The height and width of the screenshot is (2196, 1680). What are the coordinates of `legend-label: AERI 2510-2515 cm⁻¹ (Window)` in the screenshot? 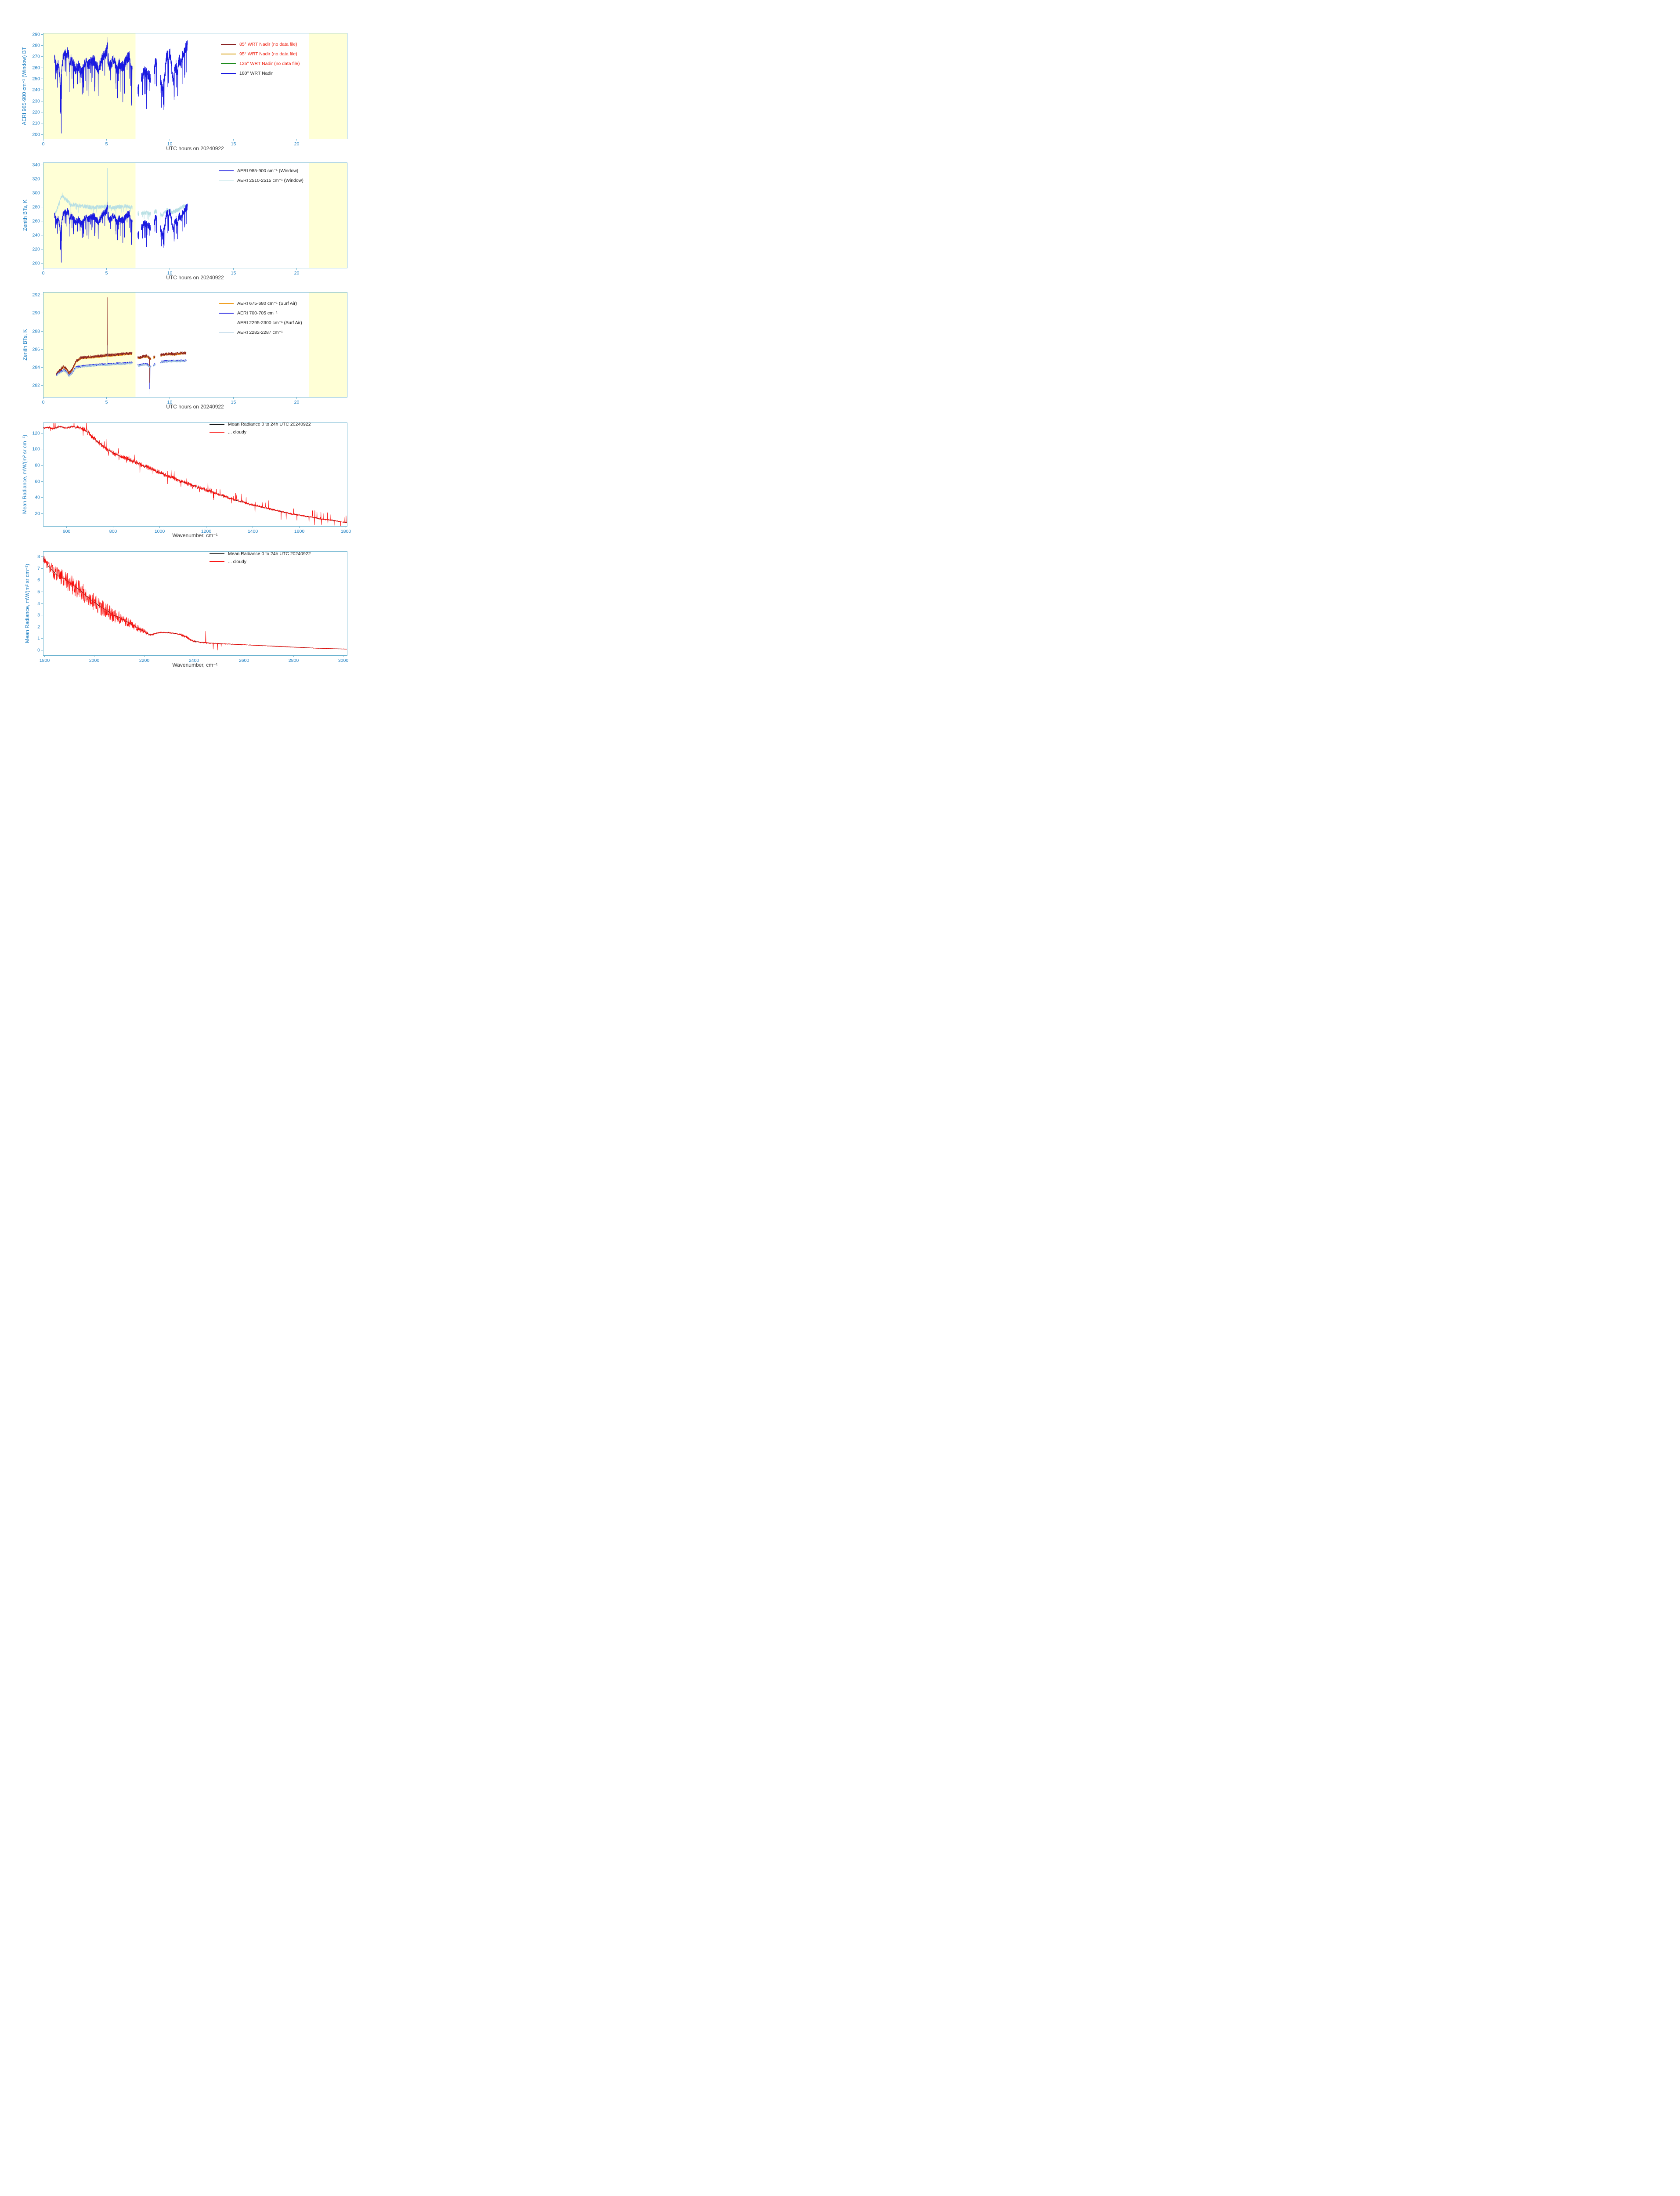 It's located at (270, 181).